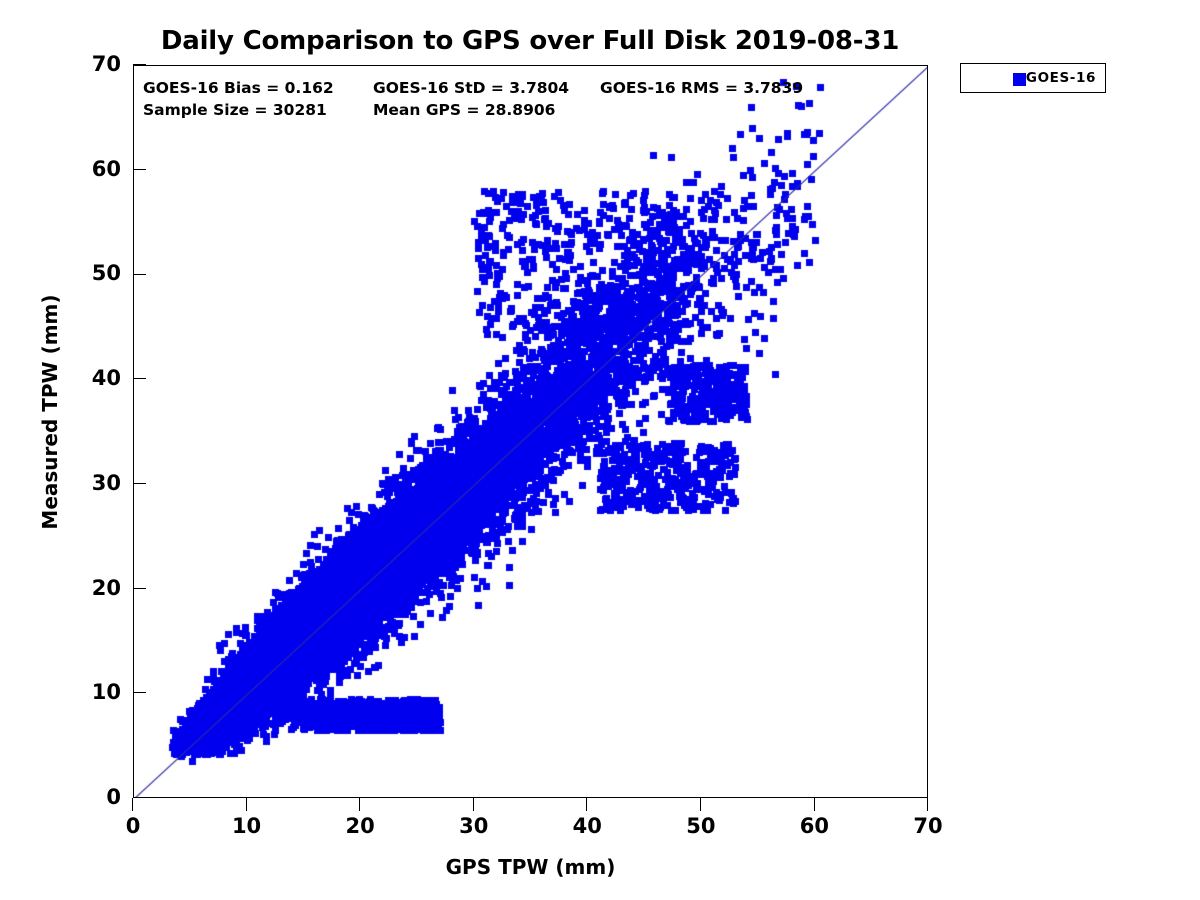 The height and width of the screenshot is (900, 1200). Describe the element at coordinates (106, 587) in the screenshot. I see `y-ticklabel-20: 20` at that location.